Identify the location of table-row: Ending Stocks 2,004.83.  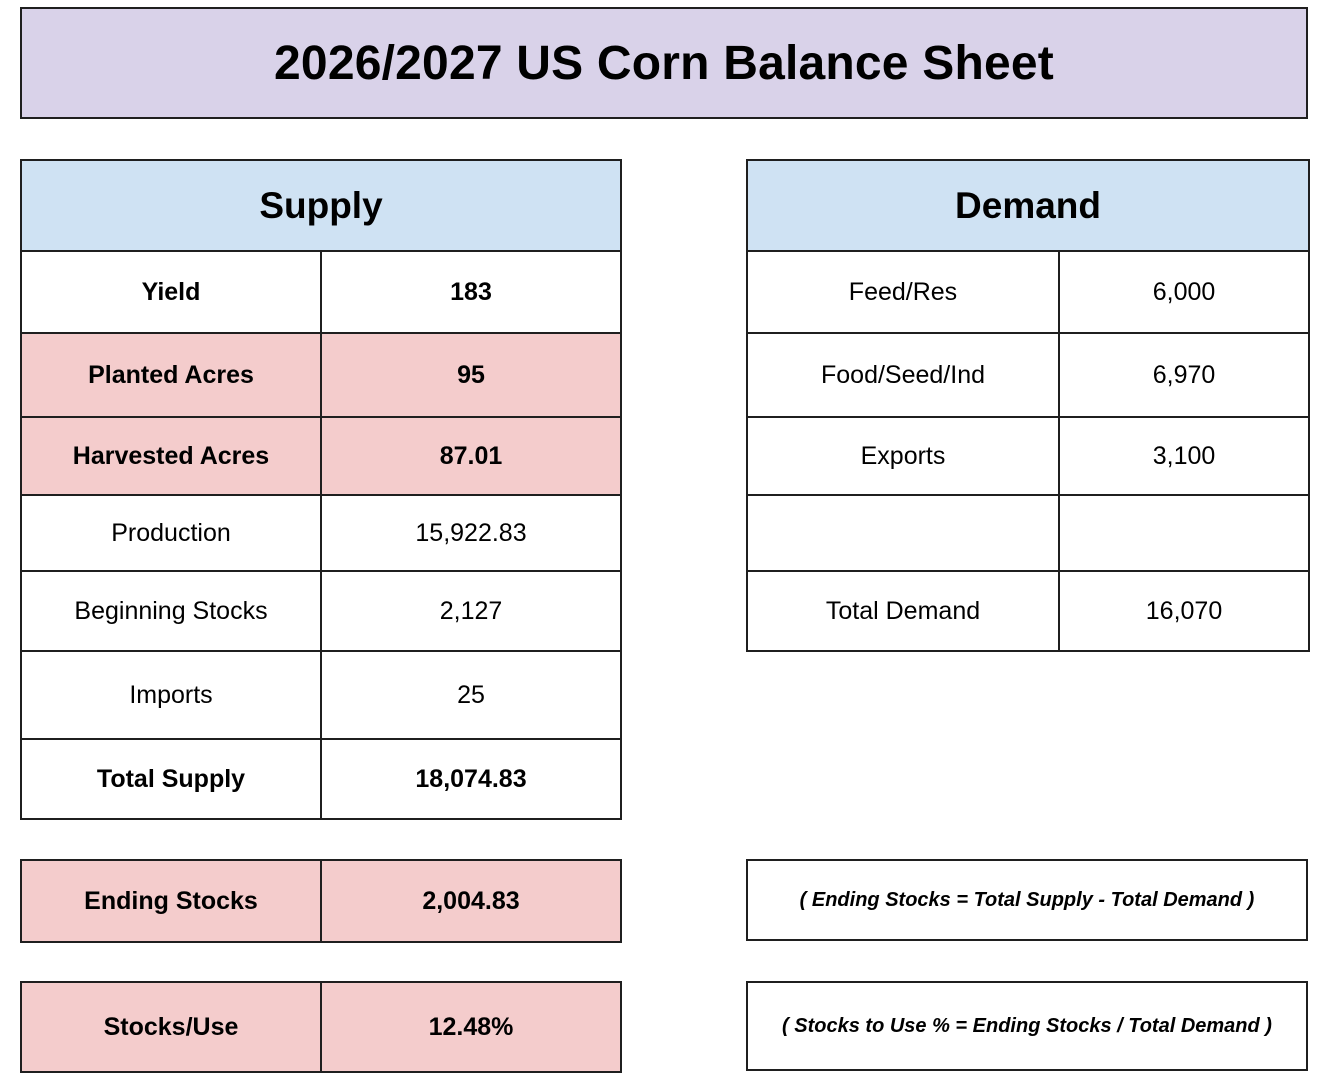
(321, 901).